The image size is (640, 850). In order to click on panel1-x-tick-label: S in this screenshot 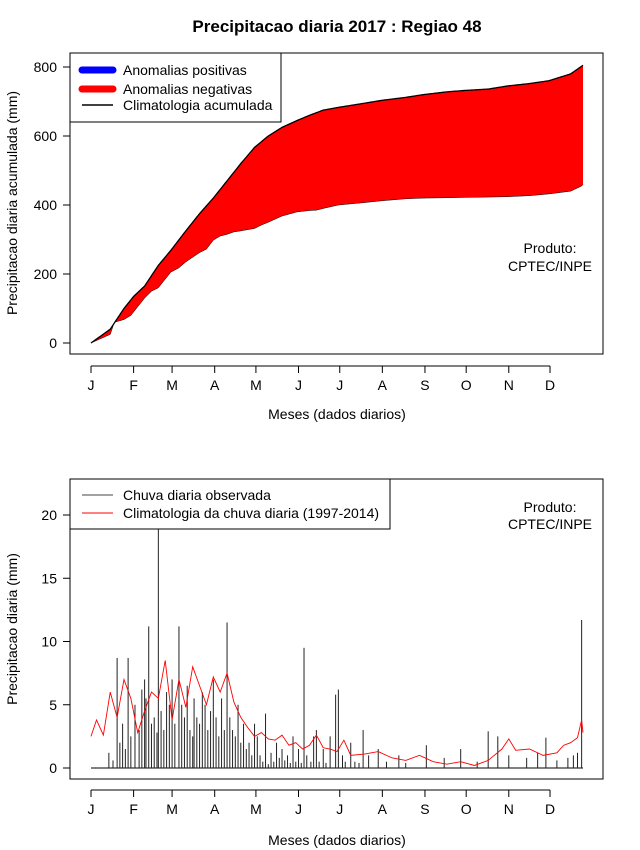, I will do `click(424, 385)`.